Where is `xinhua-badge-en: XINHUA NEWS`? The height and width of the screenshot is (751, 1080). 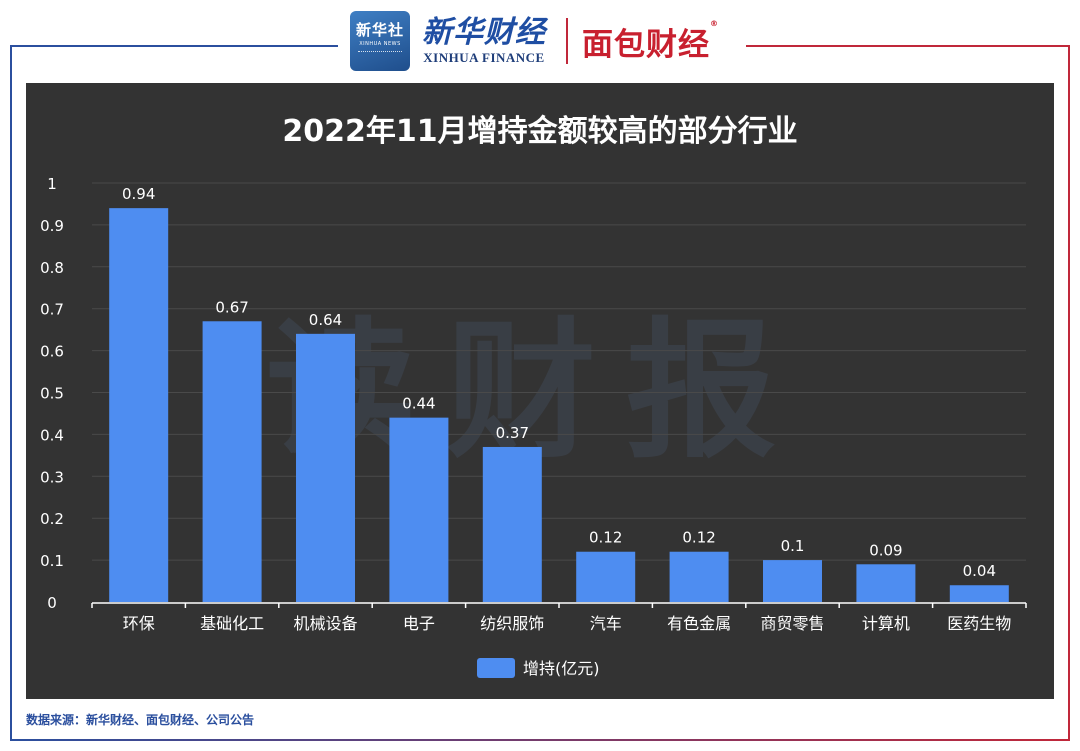
xinhua-badge-en: XINHUA NEWS is located at coordinates (380, 44).